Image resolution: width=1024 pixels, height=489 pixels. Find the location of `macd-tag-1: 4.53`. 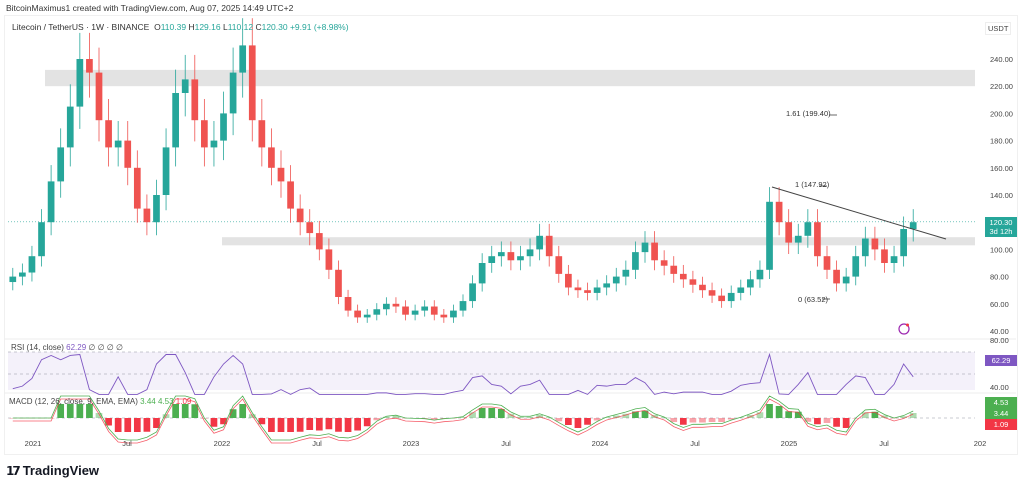

macd-tag-1: 4.53 is located at coordinates (1001, 402).